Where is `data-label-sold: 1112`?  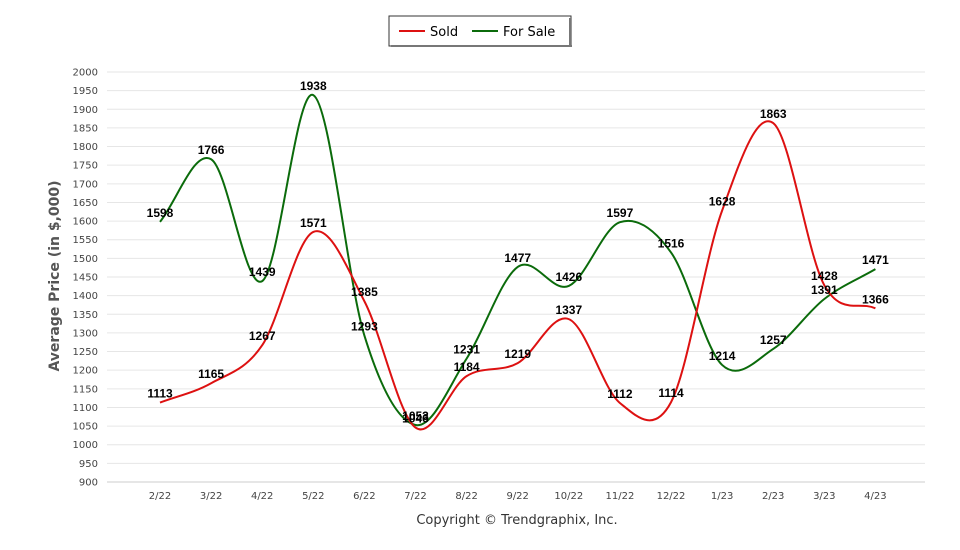 data-label-sold: 1112 is located at coordinates (620, 394).